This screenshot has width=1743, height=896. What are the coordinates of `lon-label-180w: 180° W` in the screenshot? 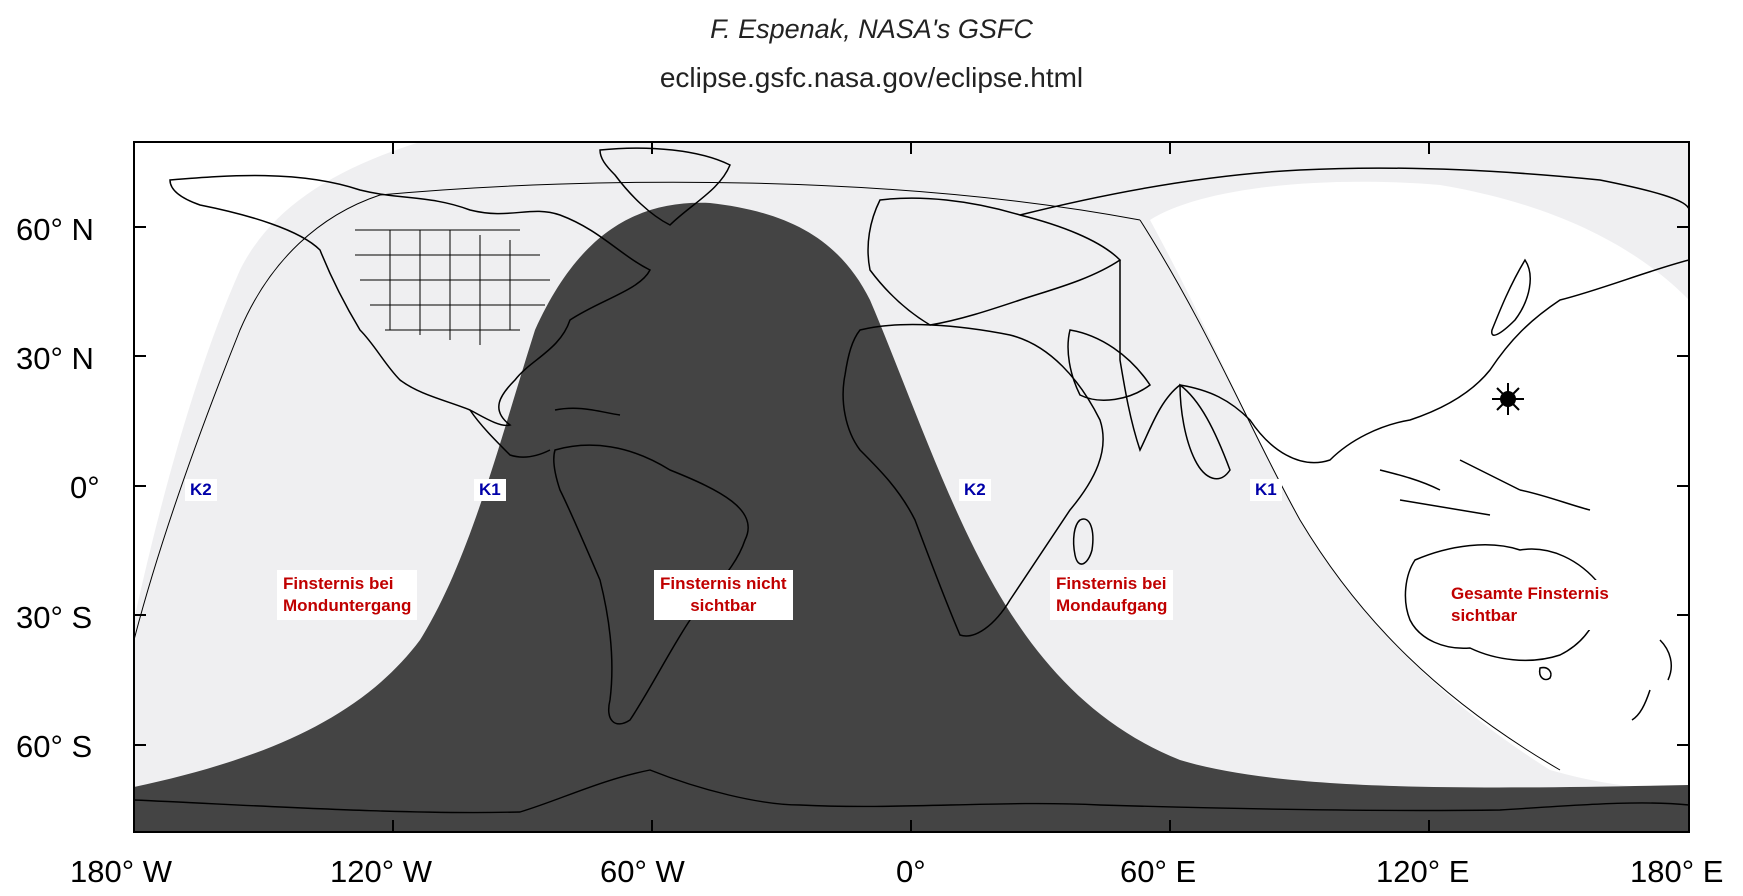 It's located at (121, 871).